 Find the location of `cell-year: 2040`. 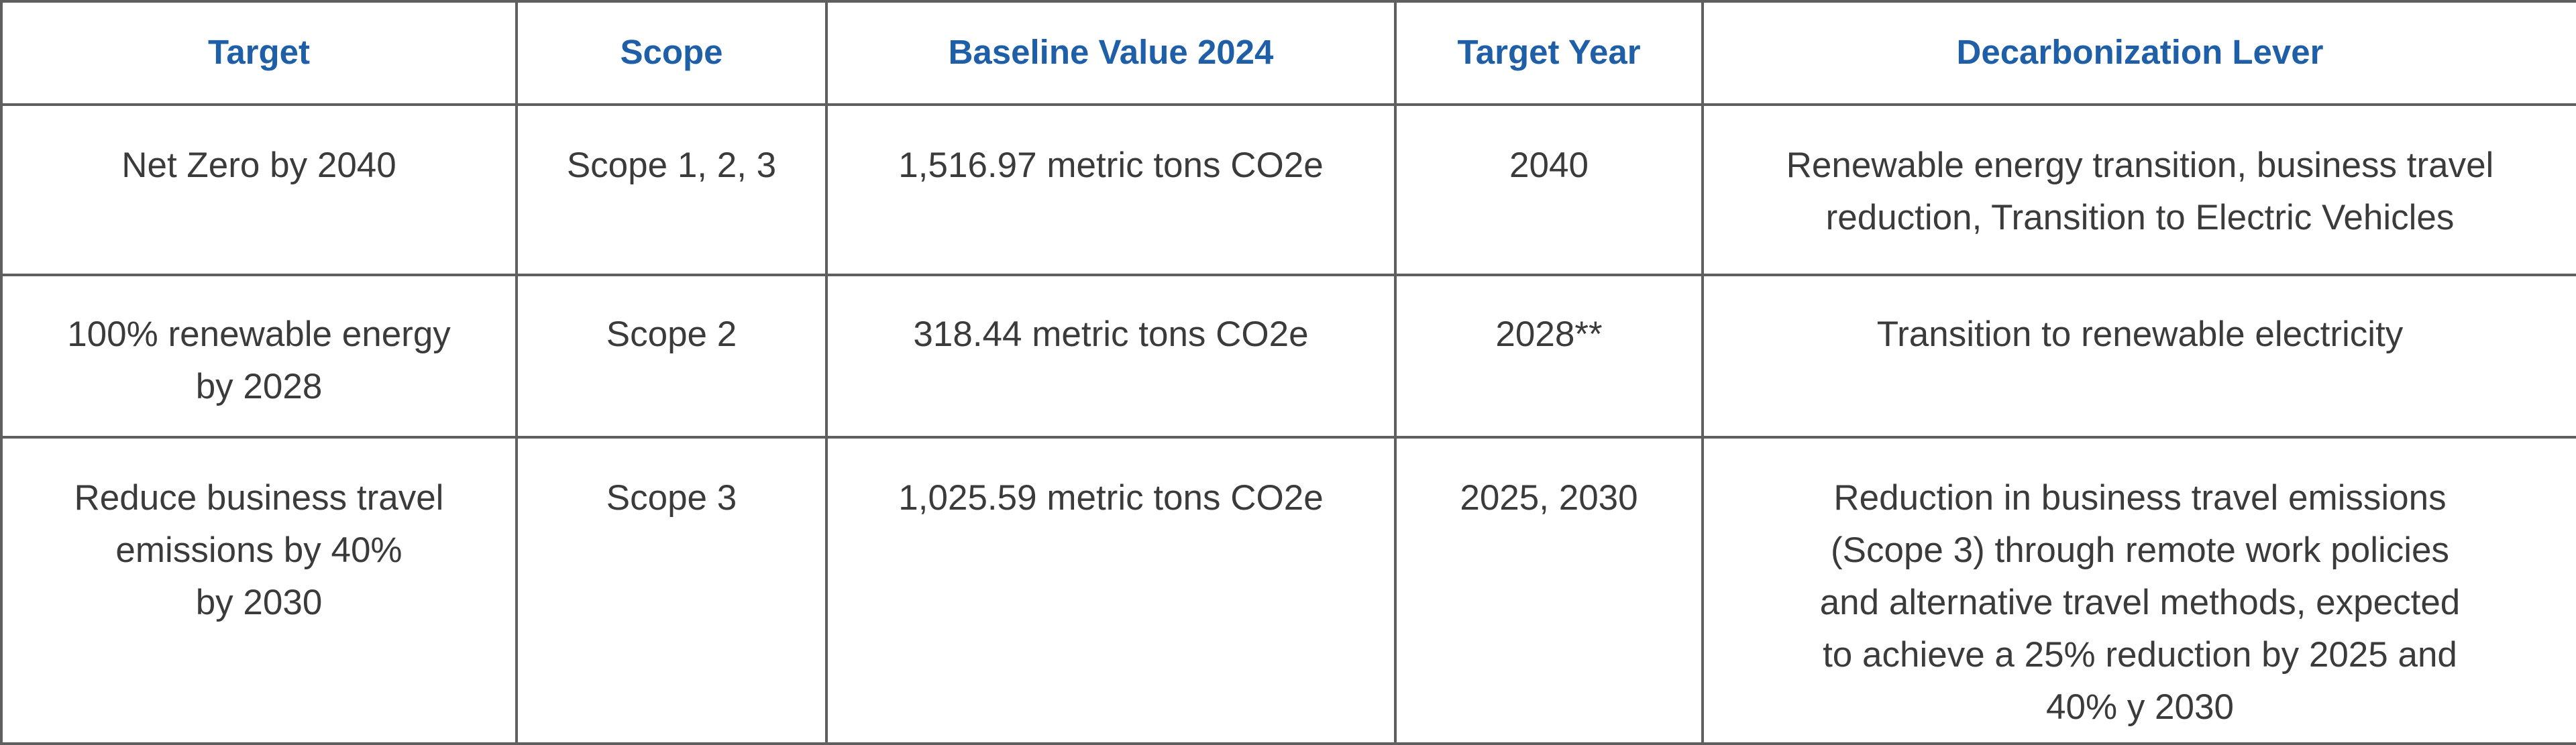

cell-year: 2040 is located at coordinates (1549, 189).